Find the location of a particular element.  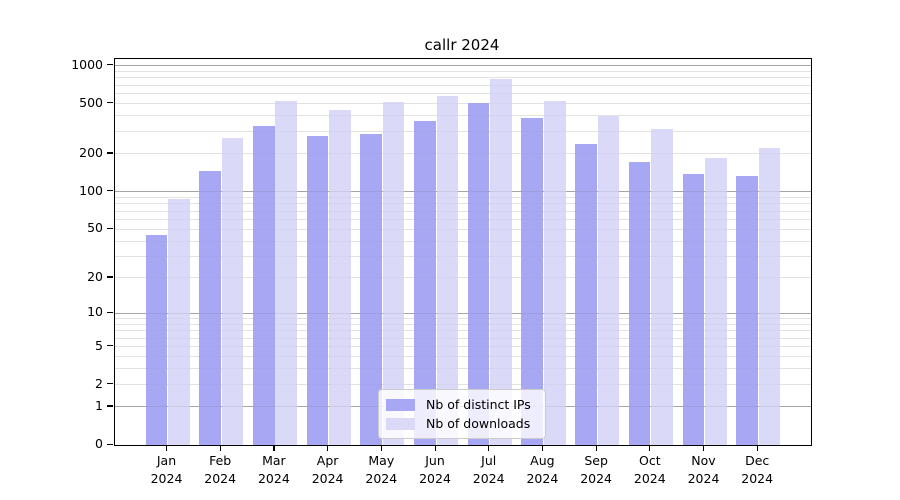

bar-feb-downloads is located at coordinates (232, 291).